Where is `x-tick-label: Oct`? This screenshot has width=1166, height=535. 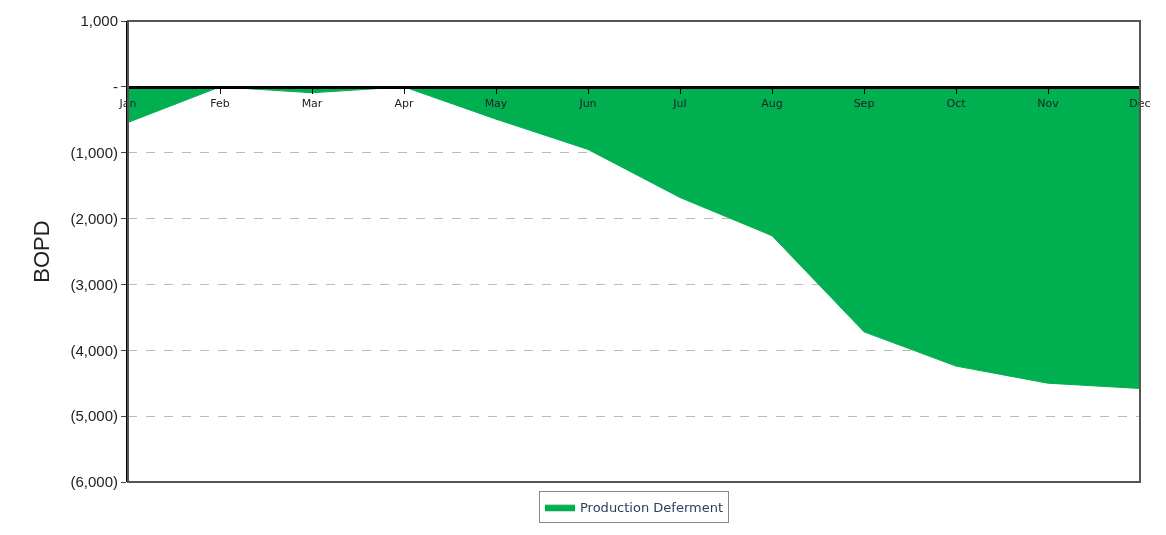 x-tick-label: Oct is located at coordinates (956, 104).